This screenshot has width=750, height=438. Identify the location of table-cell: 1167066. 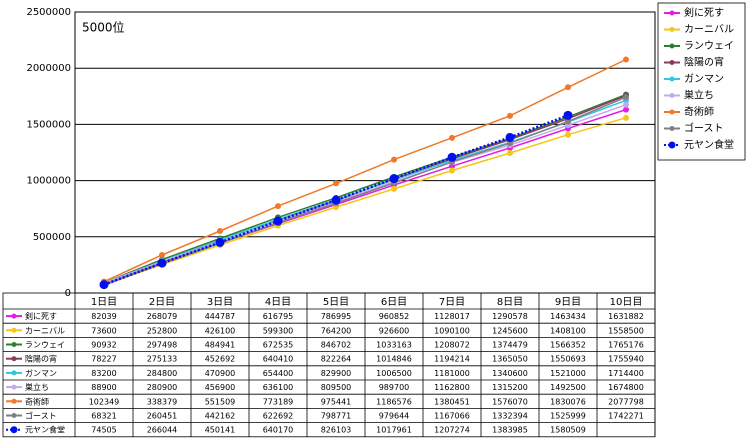
(452, 416).